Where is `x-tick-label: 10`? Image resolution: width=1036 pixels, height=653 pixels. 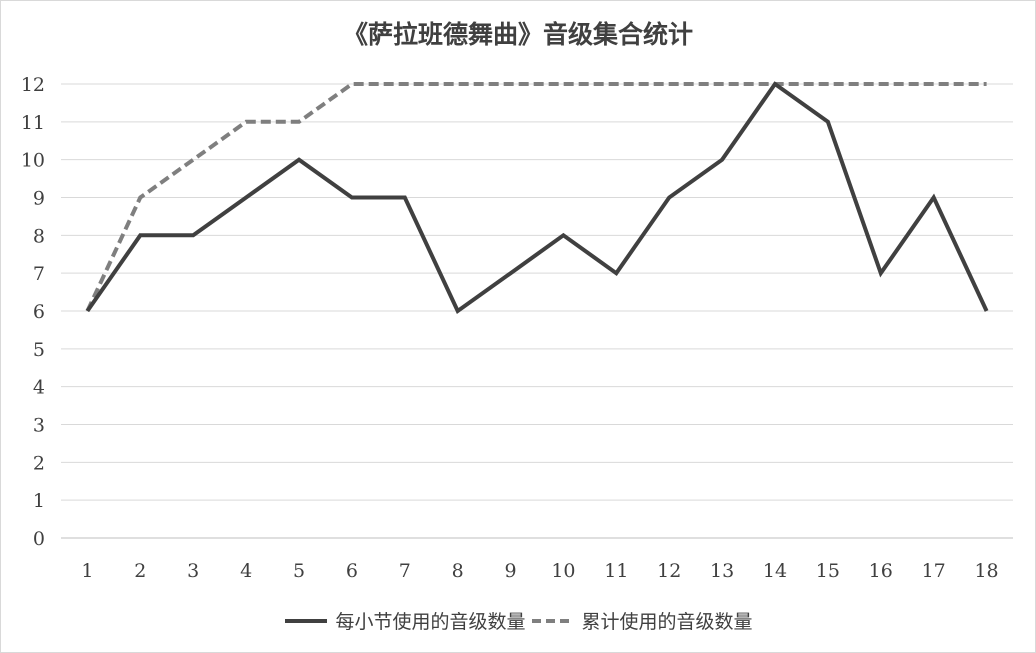 x-tick-label: 10 is located at coordinates (563, 571).